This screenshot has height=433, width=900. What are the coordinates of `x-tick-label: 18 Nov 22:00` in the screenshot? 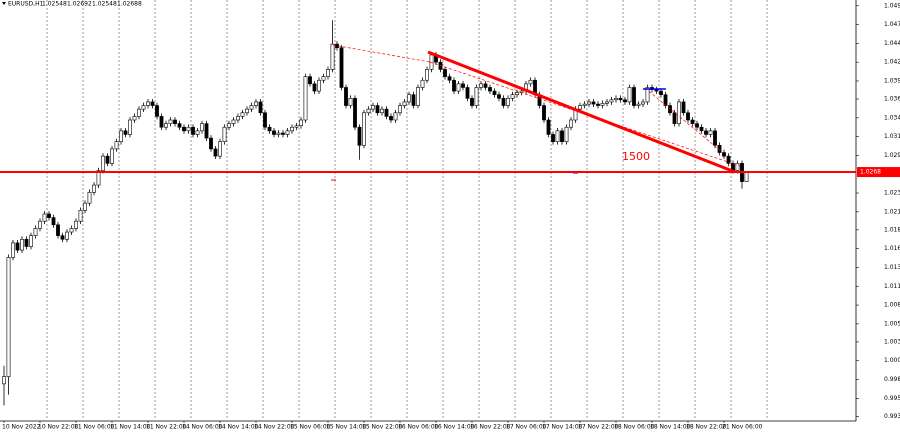 It's located at (706, 427).